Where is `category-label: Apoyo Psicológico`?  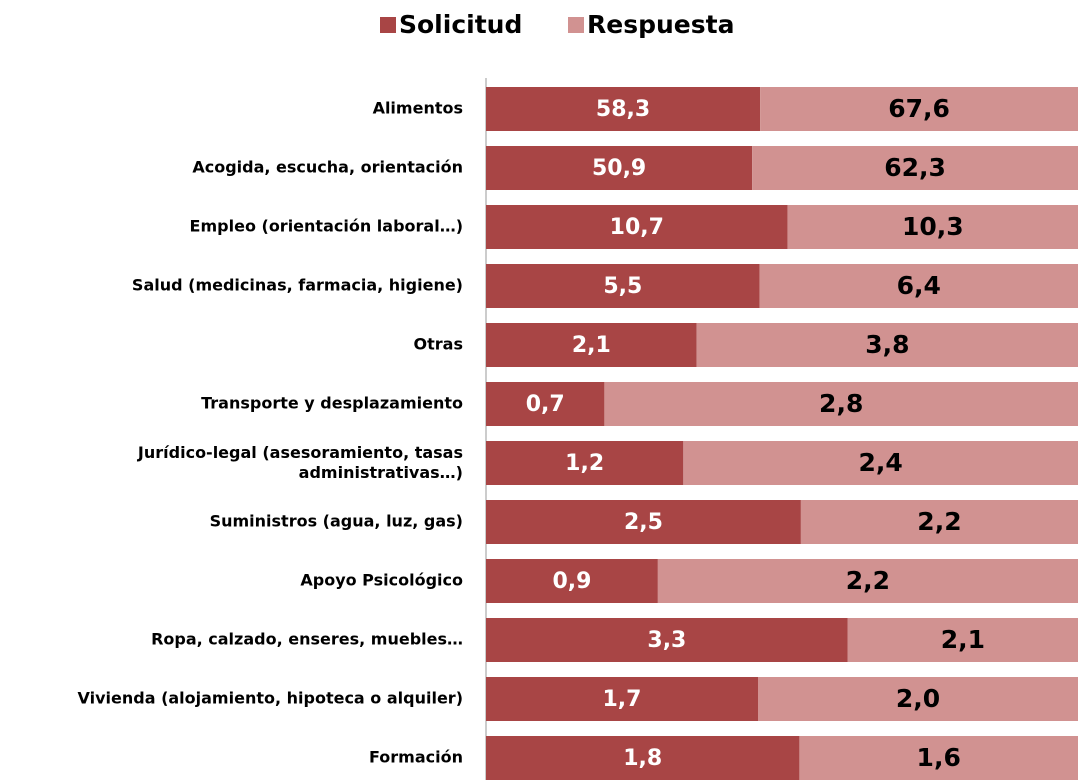
category-label: Apoyo Psicológico is located at coordinates (381, 580).